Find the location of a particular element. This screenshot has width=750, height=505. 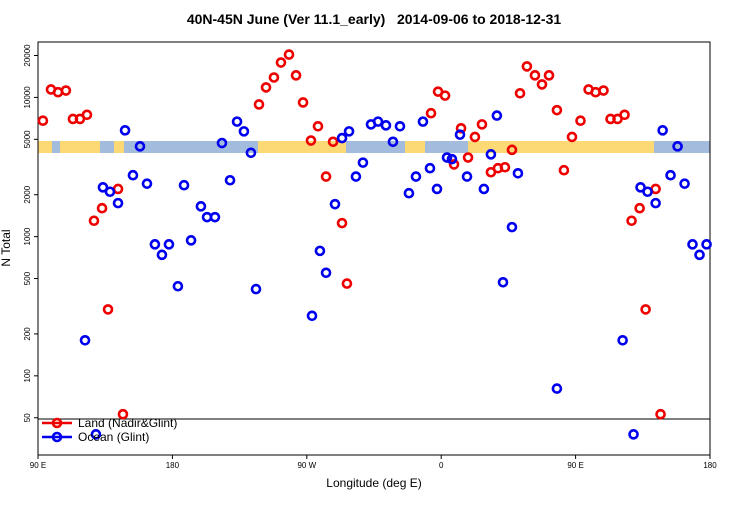

y-tick-label: 5000 is located at coordinates (27, 139).